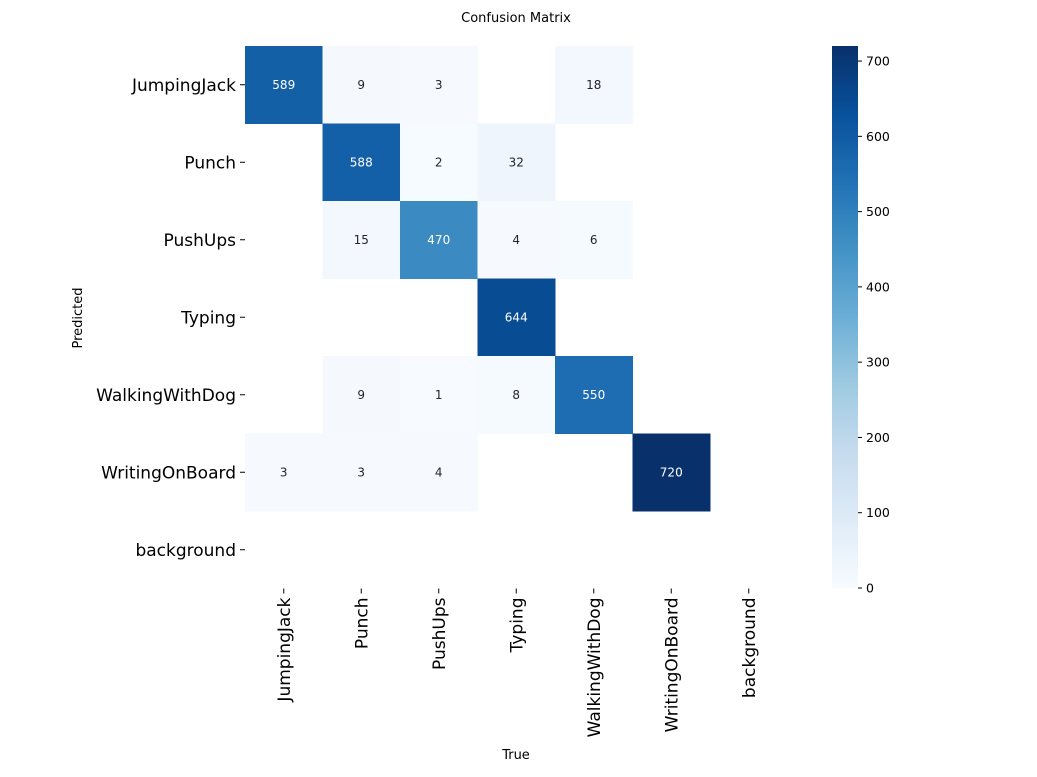 This screenshot has width=1037, height=777. Describe the element at coordinates (878, 362) in the screenshot. I see `colorbar-tick-label: 300` at that location.